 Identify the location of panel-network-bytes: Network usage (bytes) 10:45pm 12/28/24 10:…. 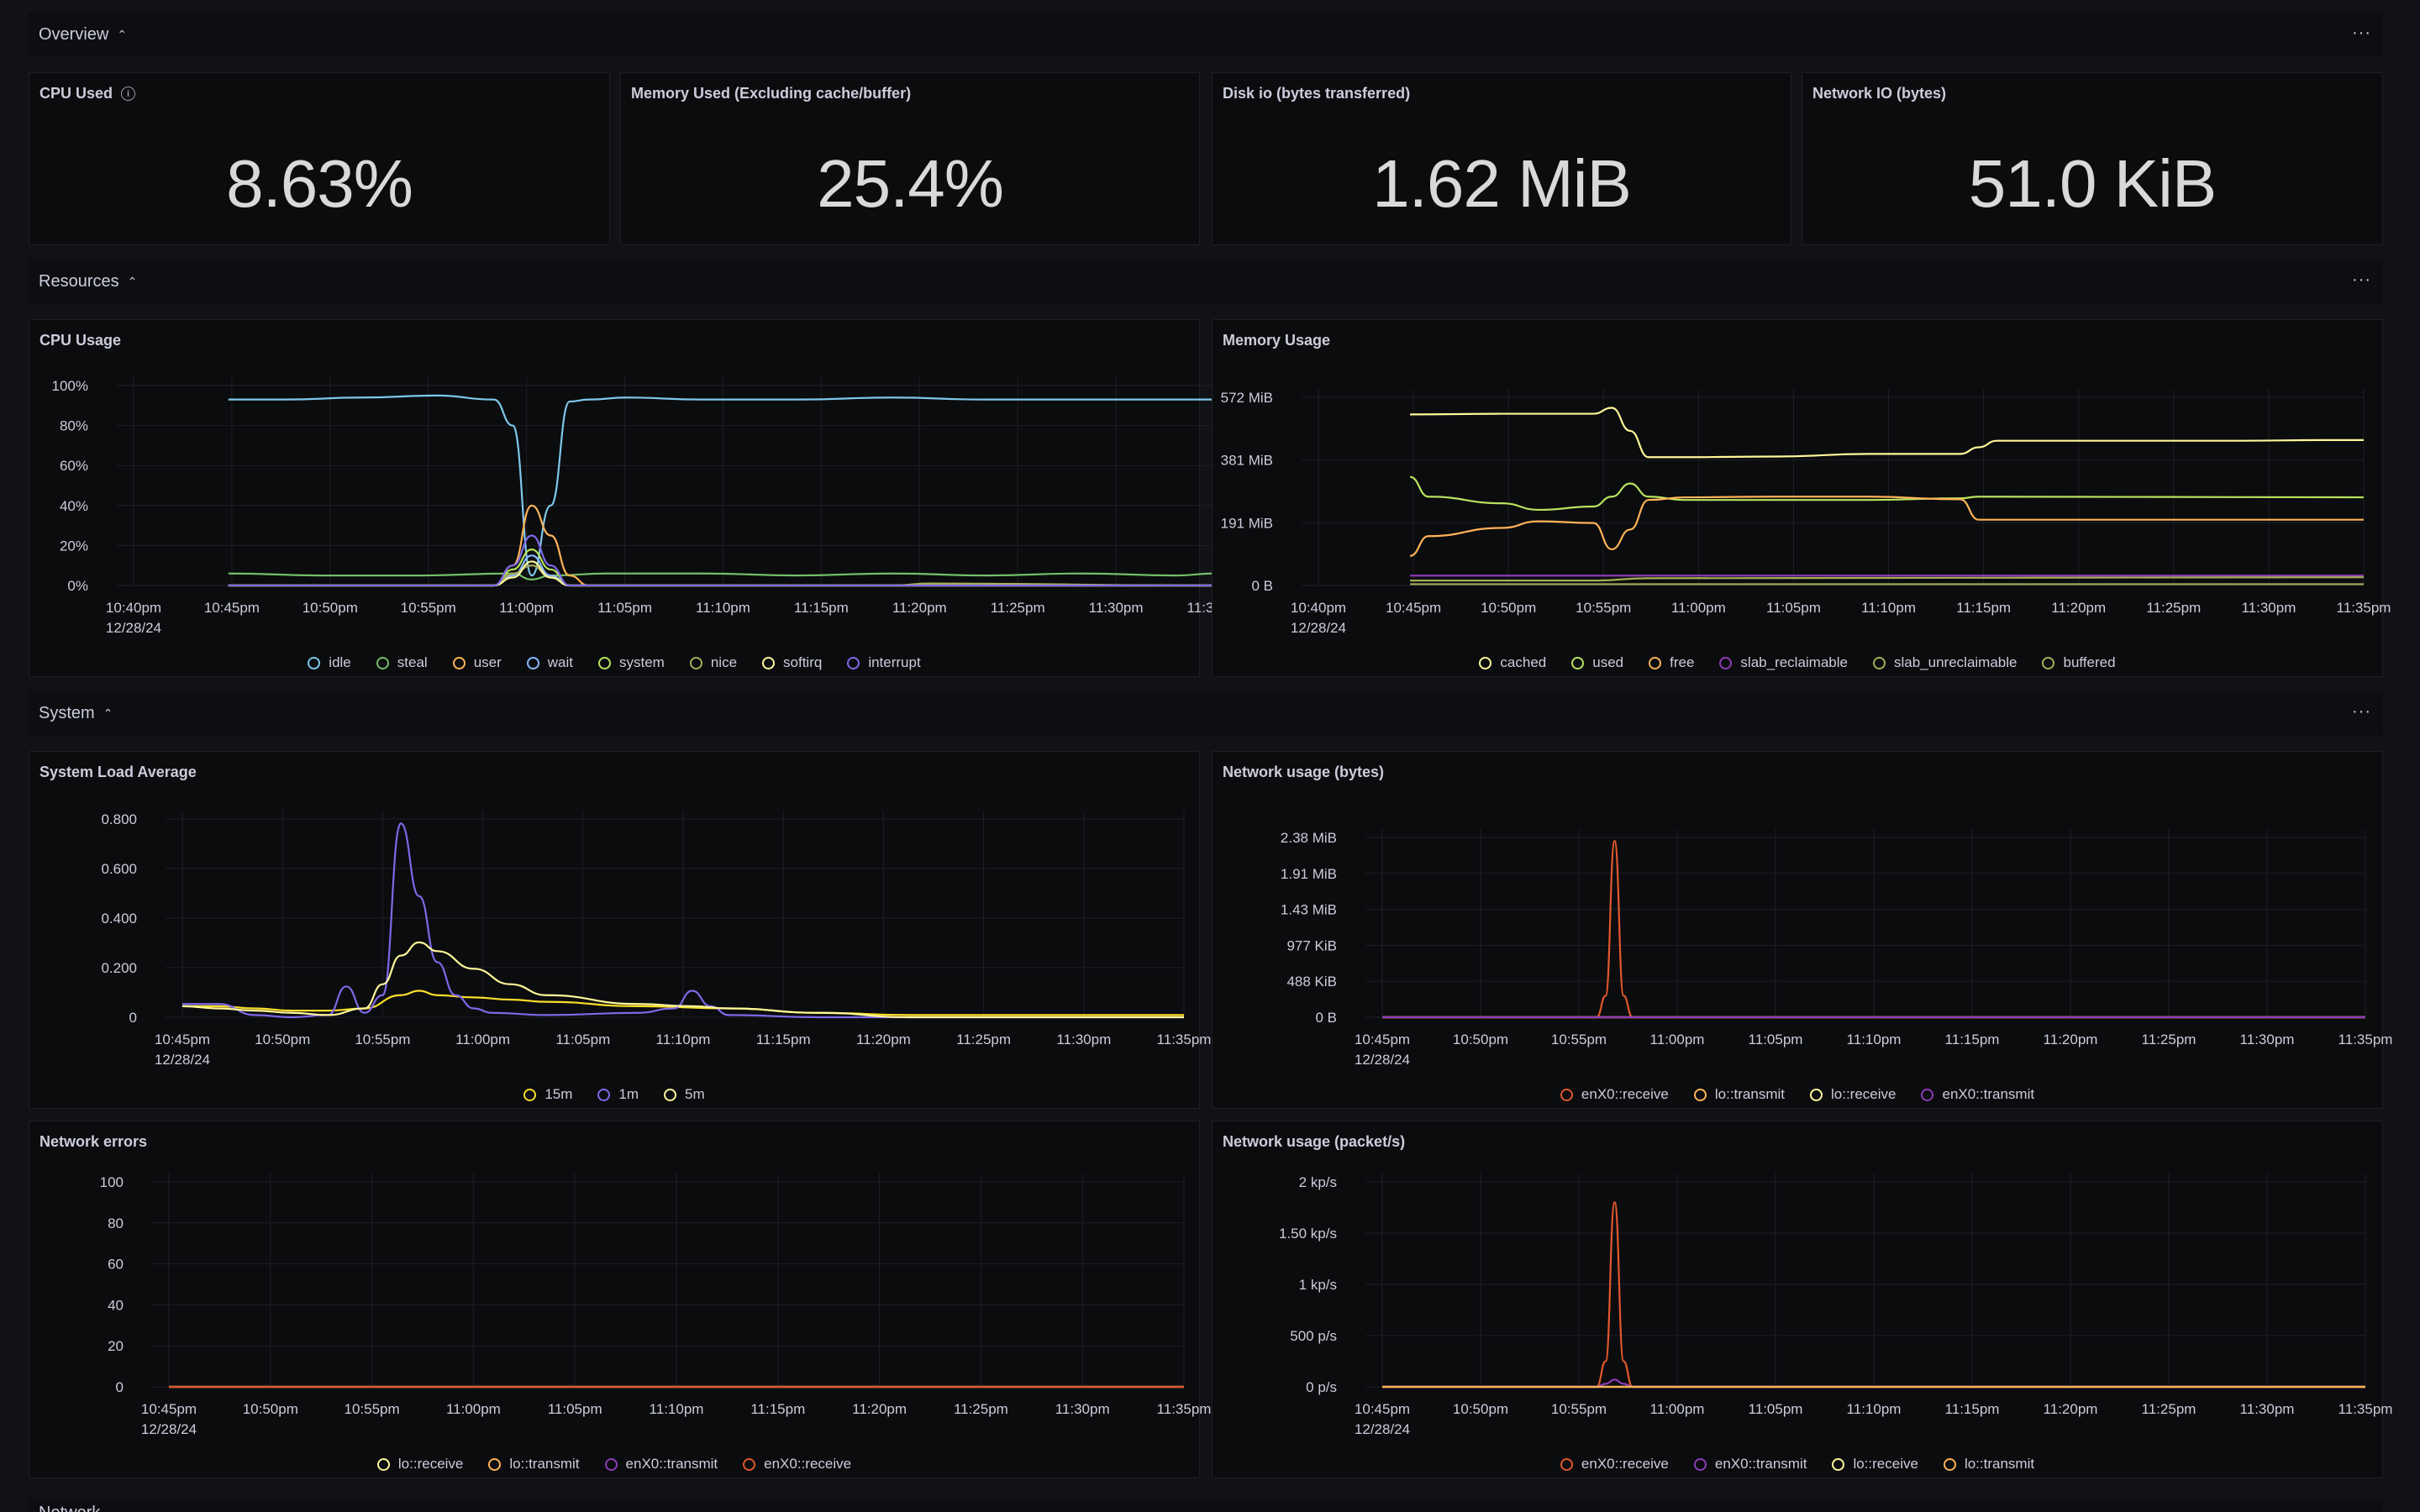
(1802, 930).